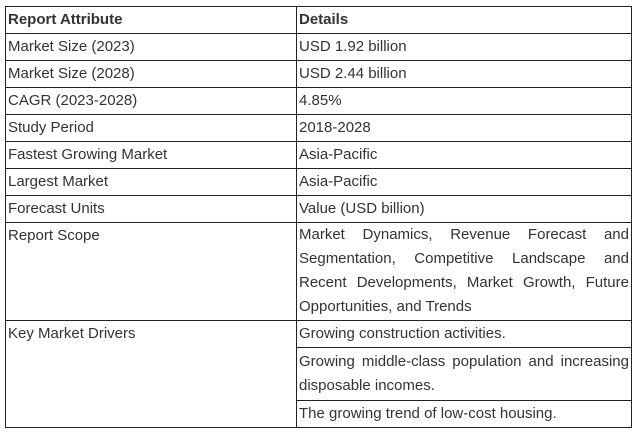 Image resolution: width=634 pixels, height=432 pixels. What do you see at coordinates (151, 155) in the screenshot?
I see `attr-cell: Fastest Growing Market` at bounding box center [151, 155].